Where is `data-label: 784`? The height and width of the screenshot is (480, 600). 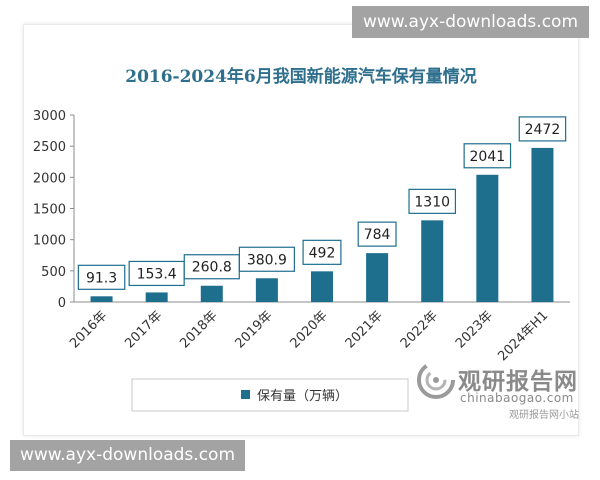
data-label: 784 is located at coordinates (377, 235).